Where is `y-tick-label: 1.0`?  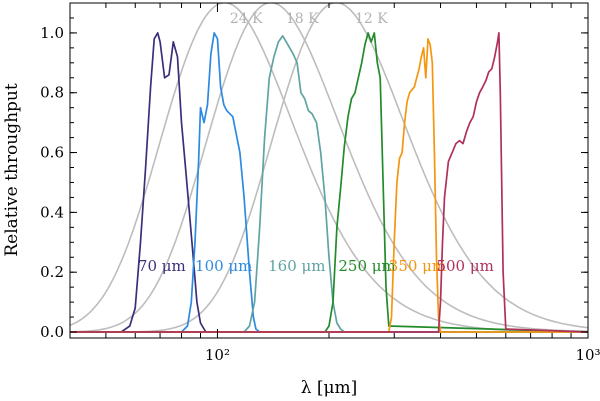 y-tick-label: 1.0 is located at coordinates (52, 33).